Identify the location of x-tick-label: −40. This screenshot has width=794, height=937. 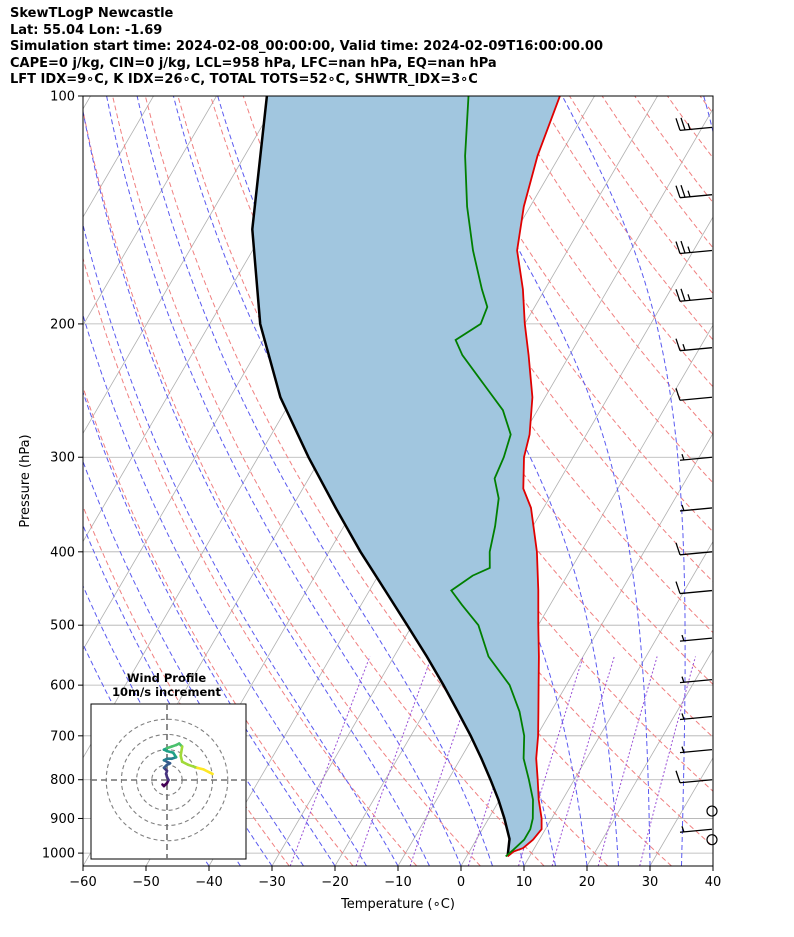
(208, 882).